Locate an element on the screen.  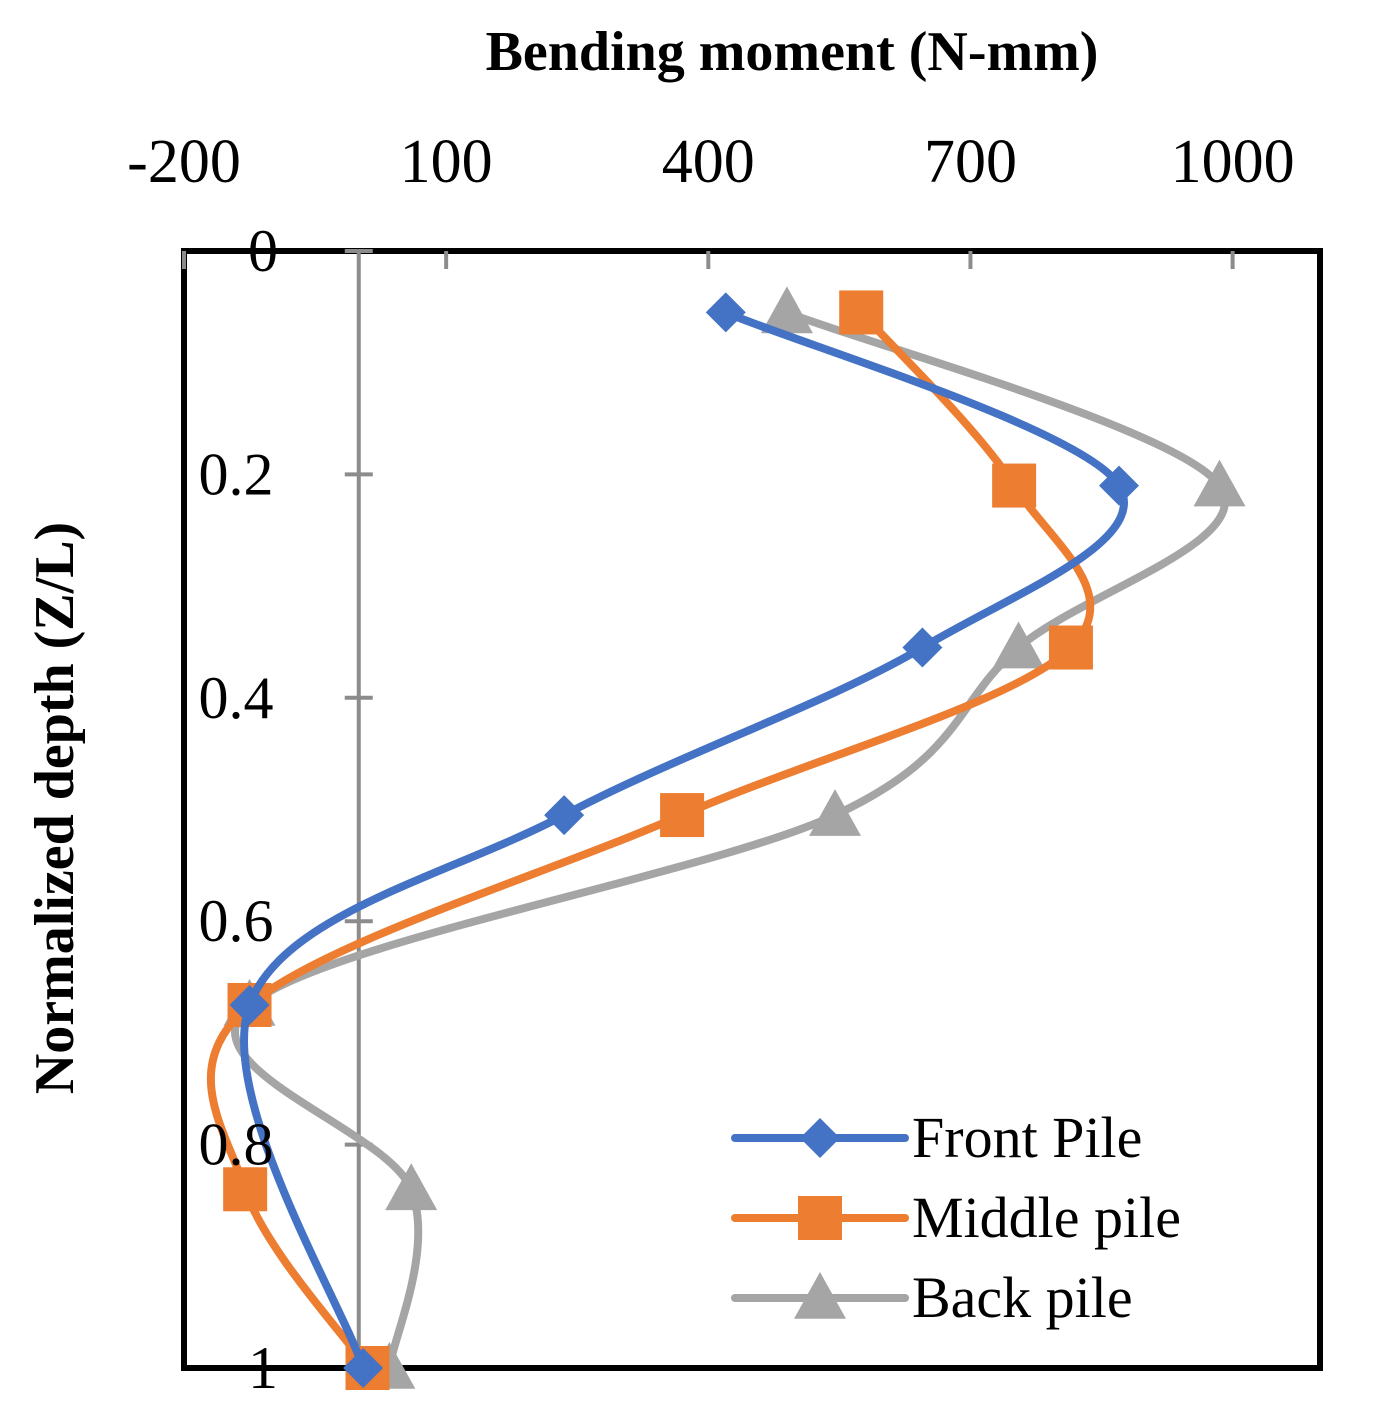
y-tick-label: 1 is located at coordinates (263, 1368).